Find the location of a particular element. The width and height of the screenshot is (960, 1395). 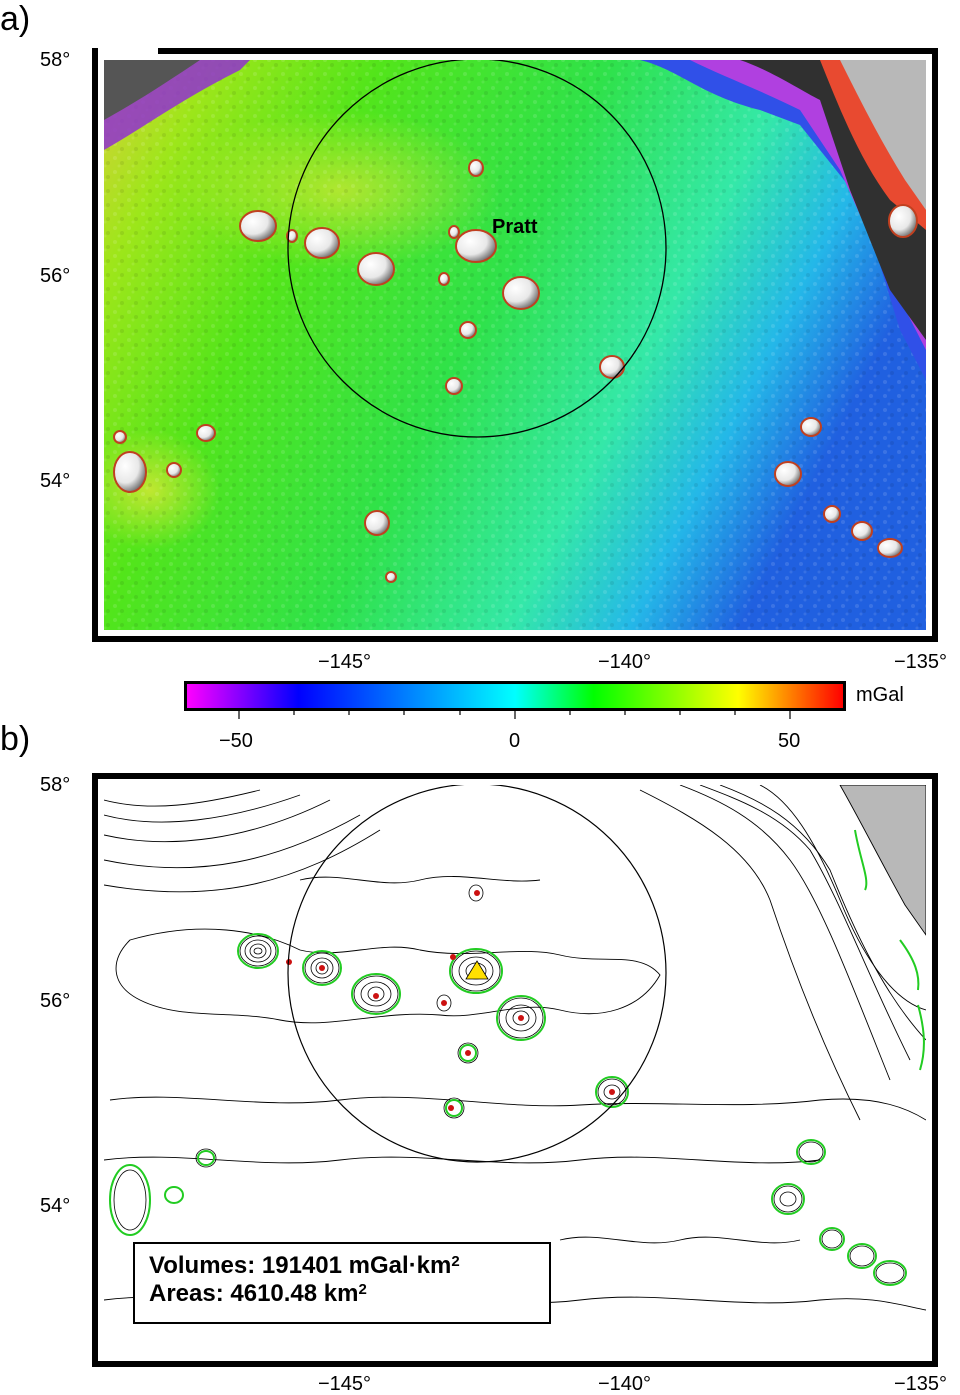

search-radius-circle-b is located at coordinates (477, 974).